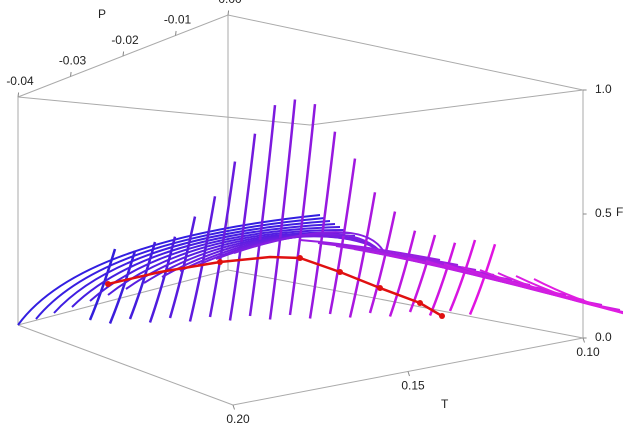 Image resolution: width=623 pixels, height=425 pixels. What do you see at coordinates (588, 352) in the screenshot?
I see `x-tick-label: 0.10` at bounding box center [588, 352].